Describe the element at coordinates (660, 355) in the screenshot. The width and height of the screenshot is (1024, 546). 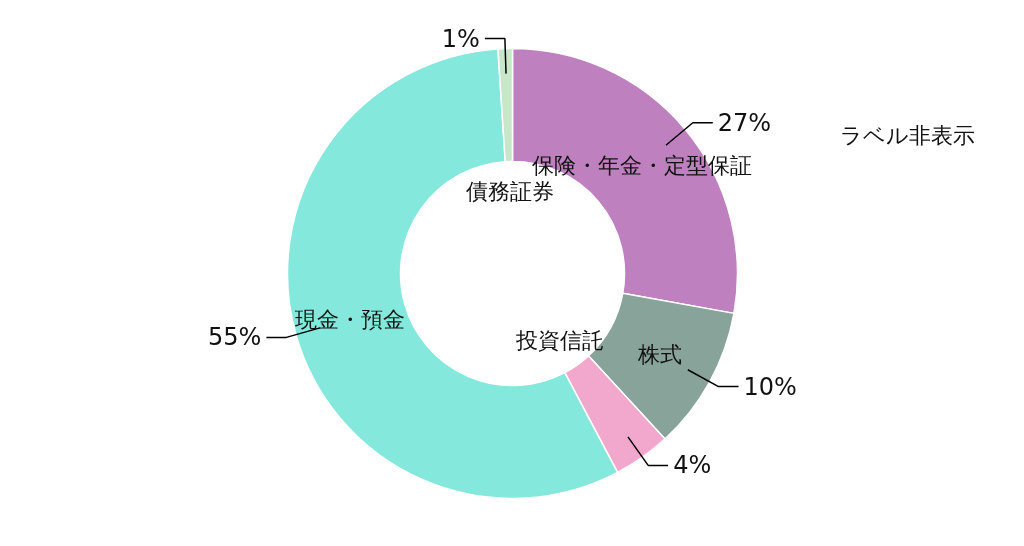
I see `slice-label: 株式` at that location.